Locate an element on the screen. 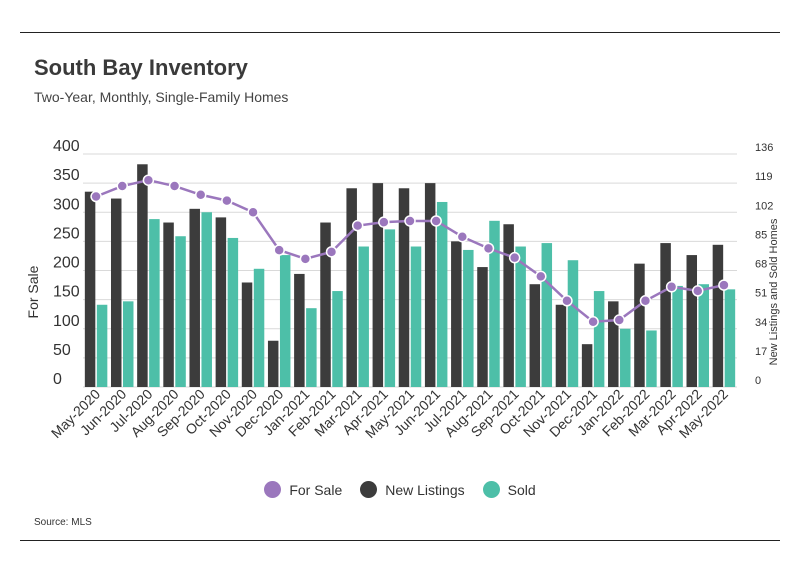  top-rule is located at coordinates (400, 32).